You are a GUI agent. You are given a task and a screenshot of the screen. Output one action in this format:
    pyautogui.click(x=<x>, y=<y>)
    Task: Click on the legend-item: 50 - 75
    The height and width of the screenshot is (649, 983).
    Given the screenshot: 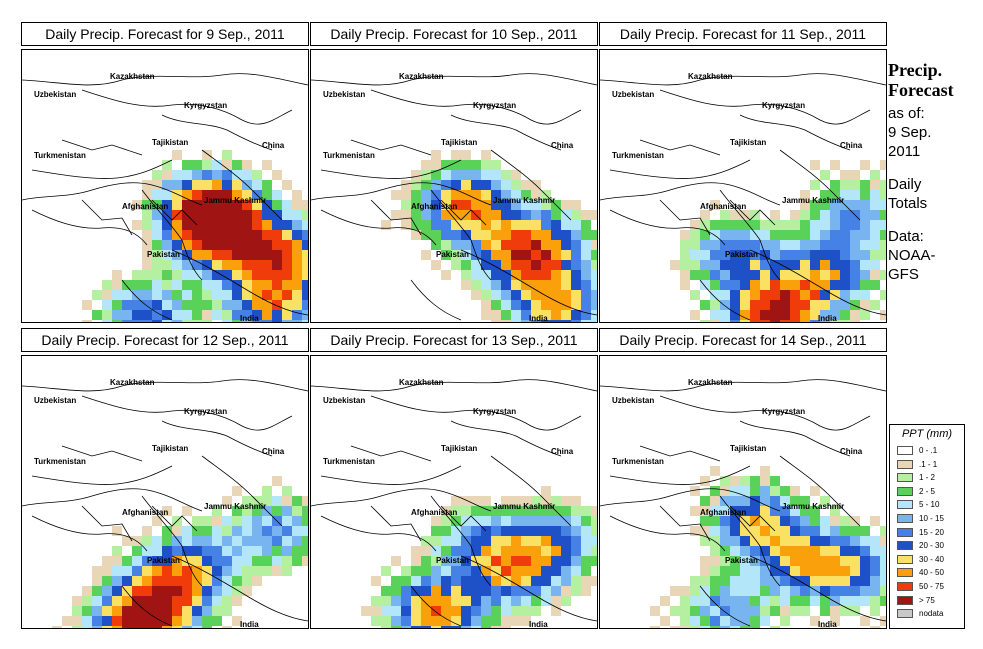 What is the action you would take?
    pyautogui.click(x=928, y=586)
    